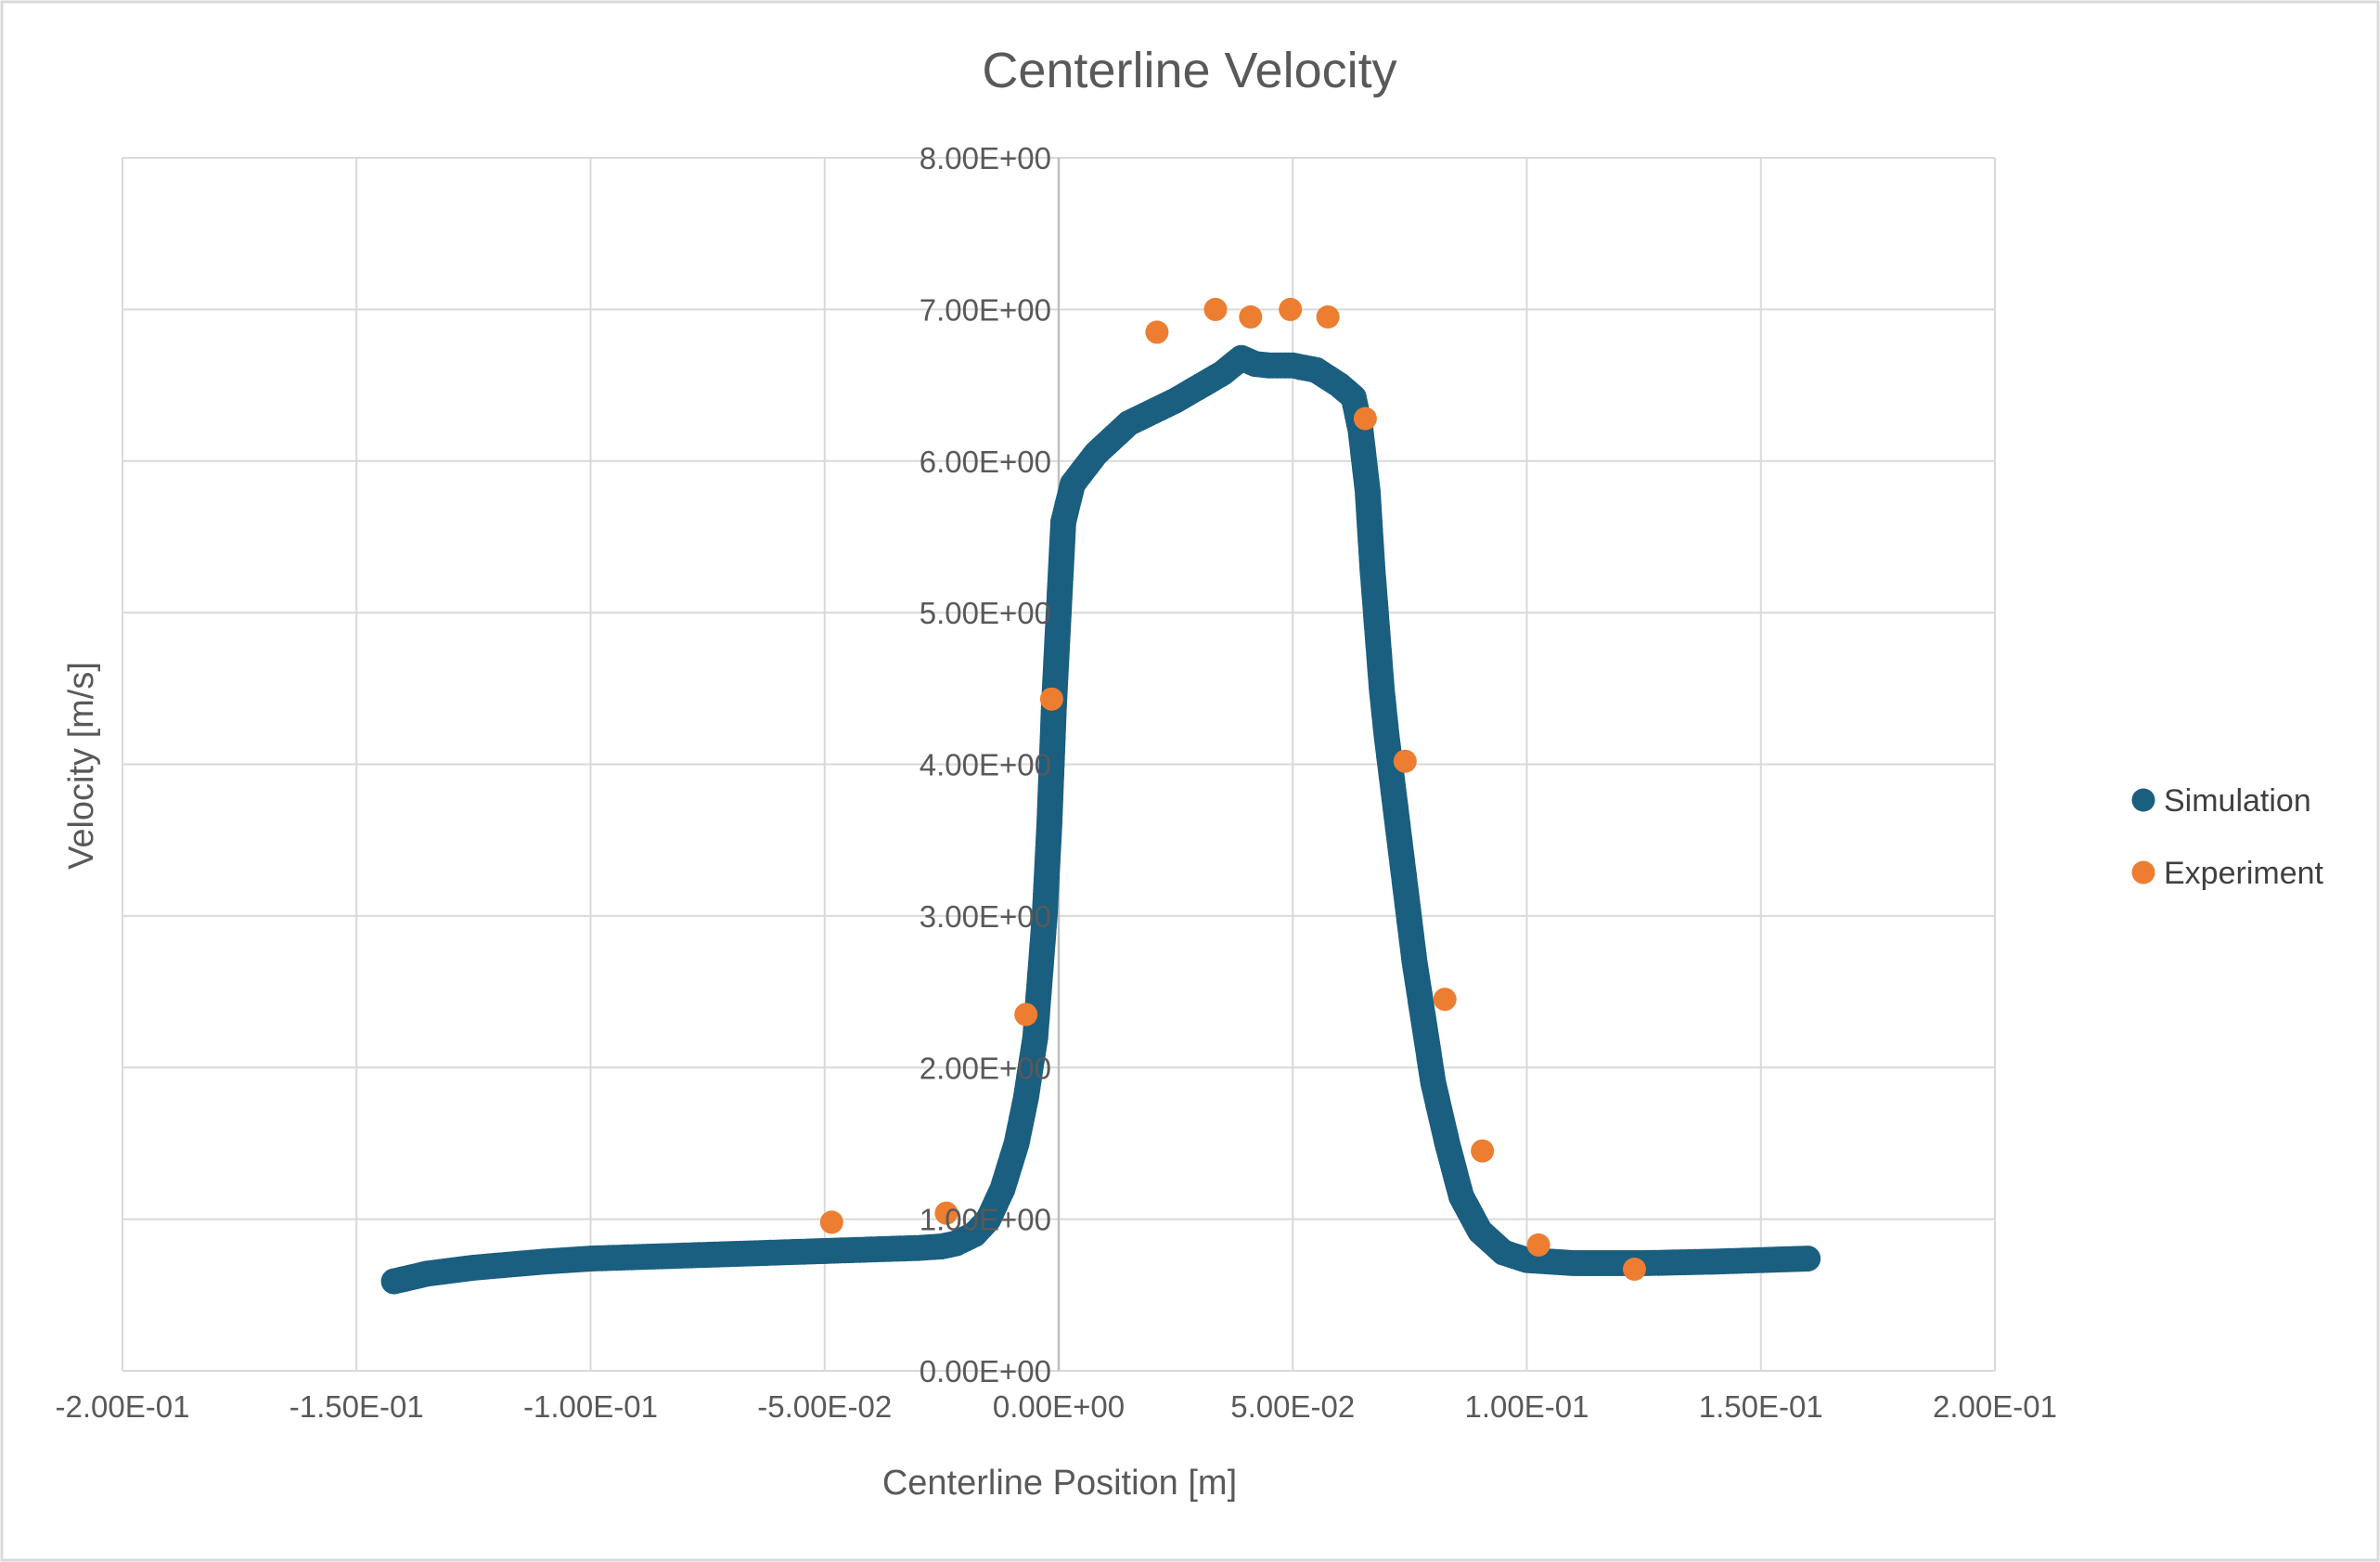 Image resolution: width=2380 pixels, height=1562 pixels. I want to click on legend-label: Simulation, so click(2237, 801).